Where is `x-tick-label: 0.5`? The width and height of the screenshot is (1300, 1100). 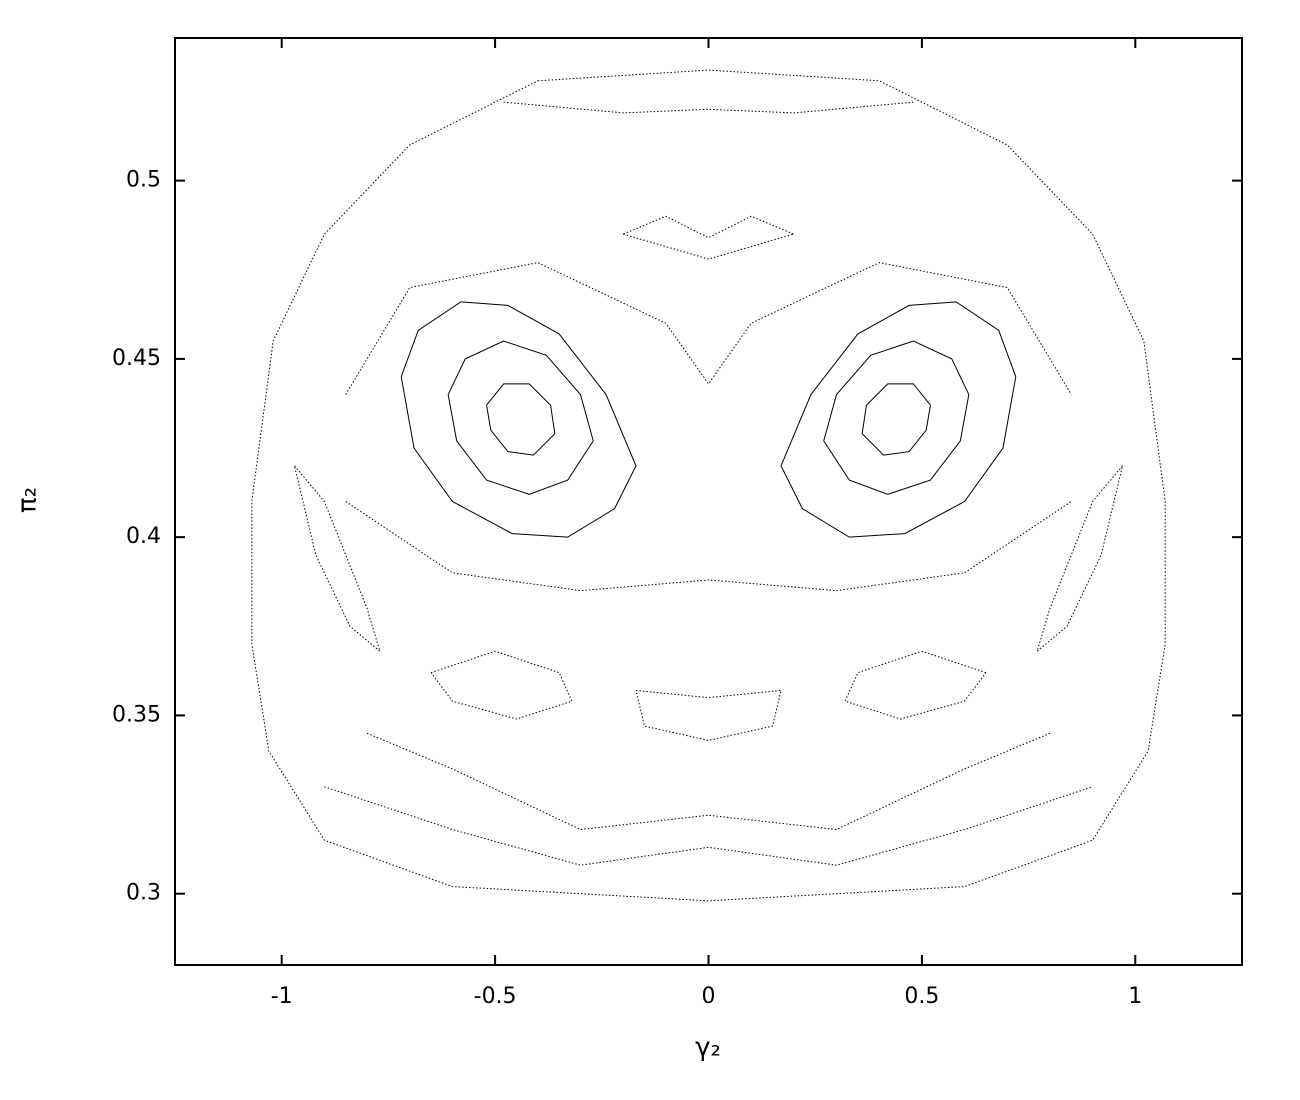
x-tick-label: 0.5 is located at coordinates (921, 996).